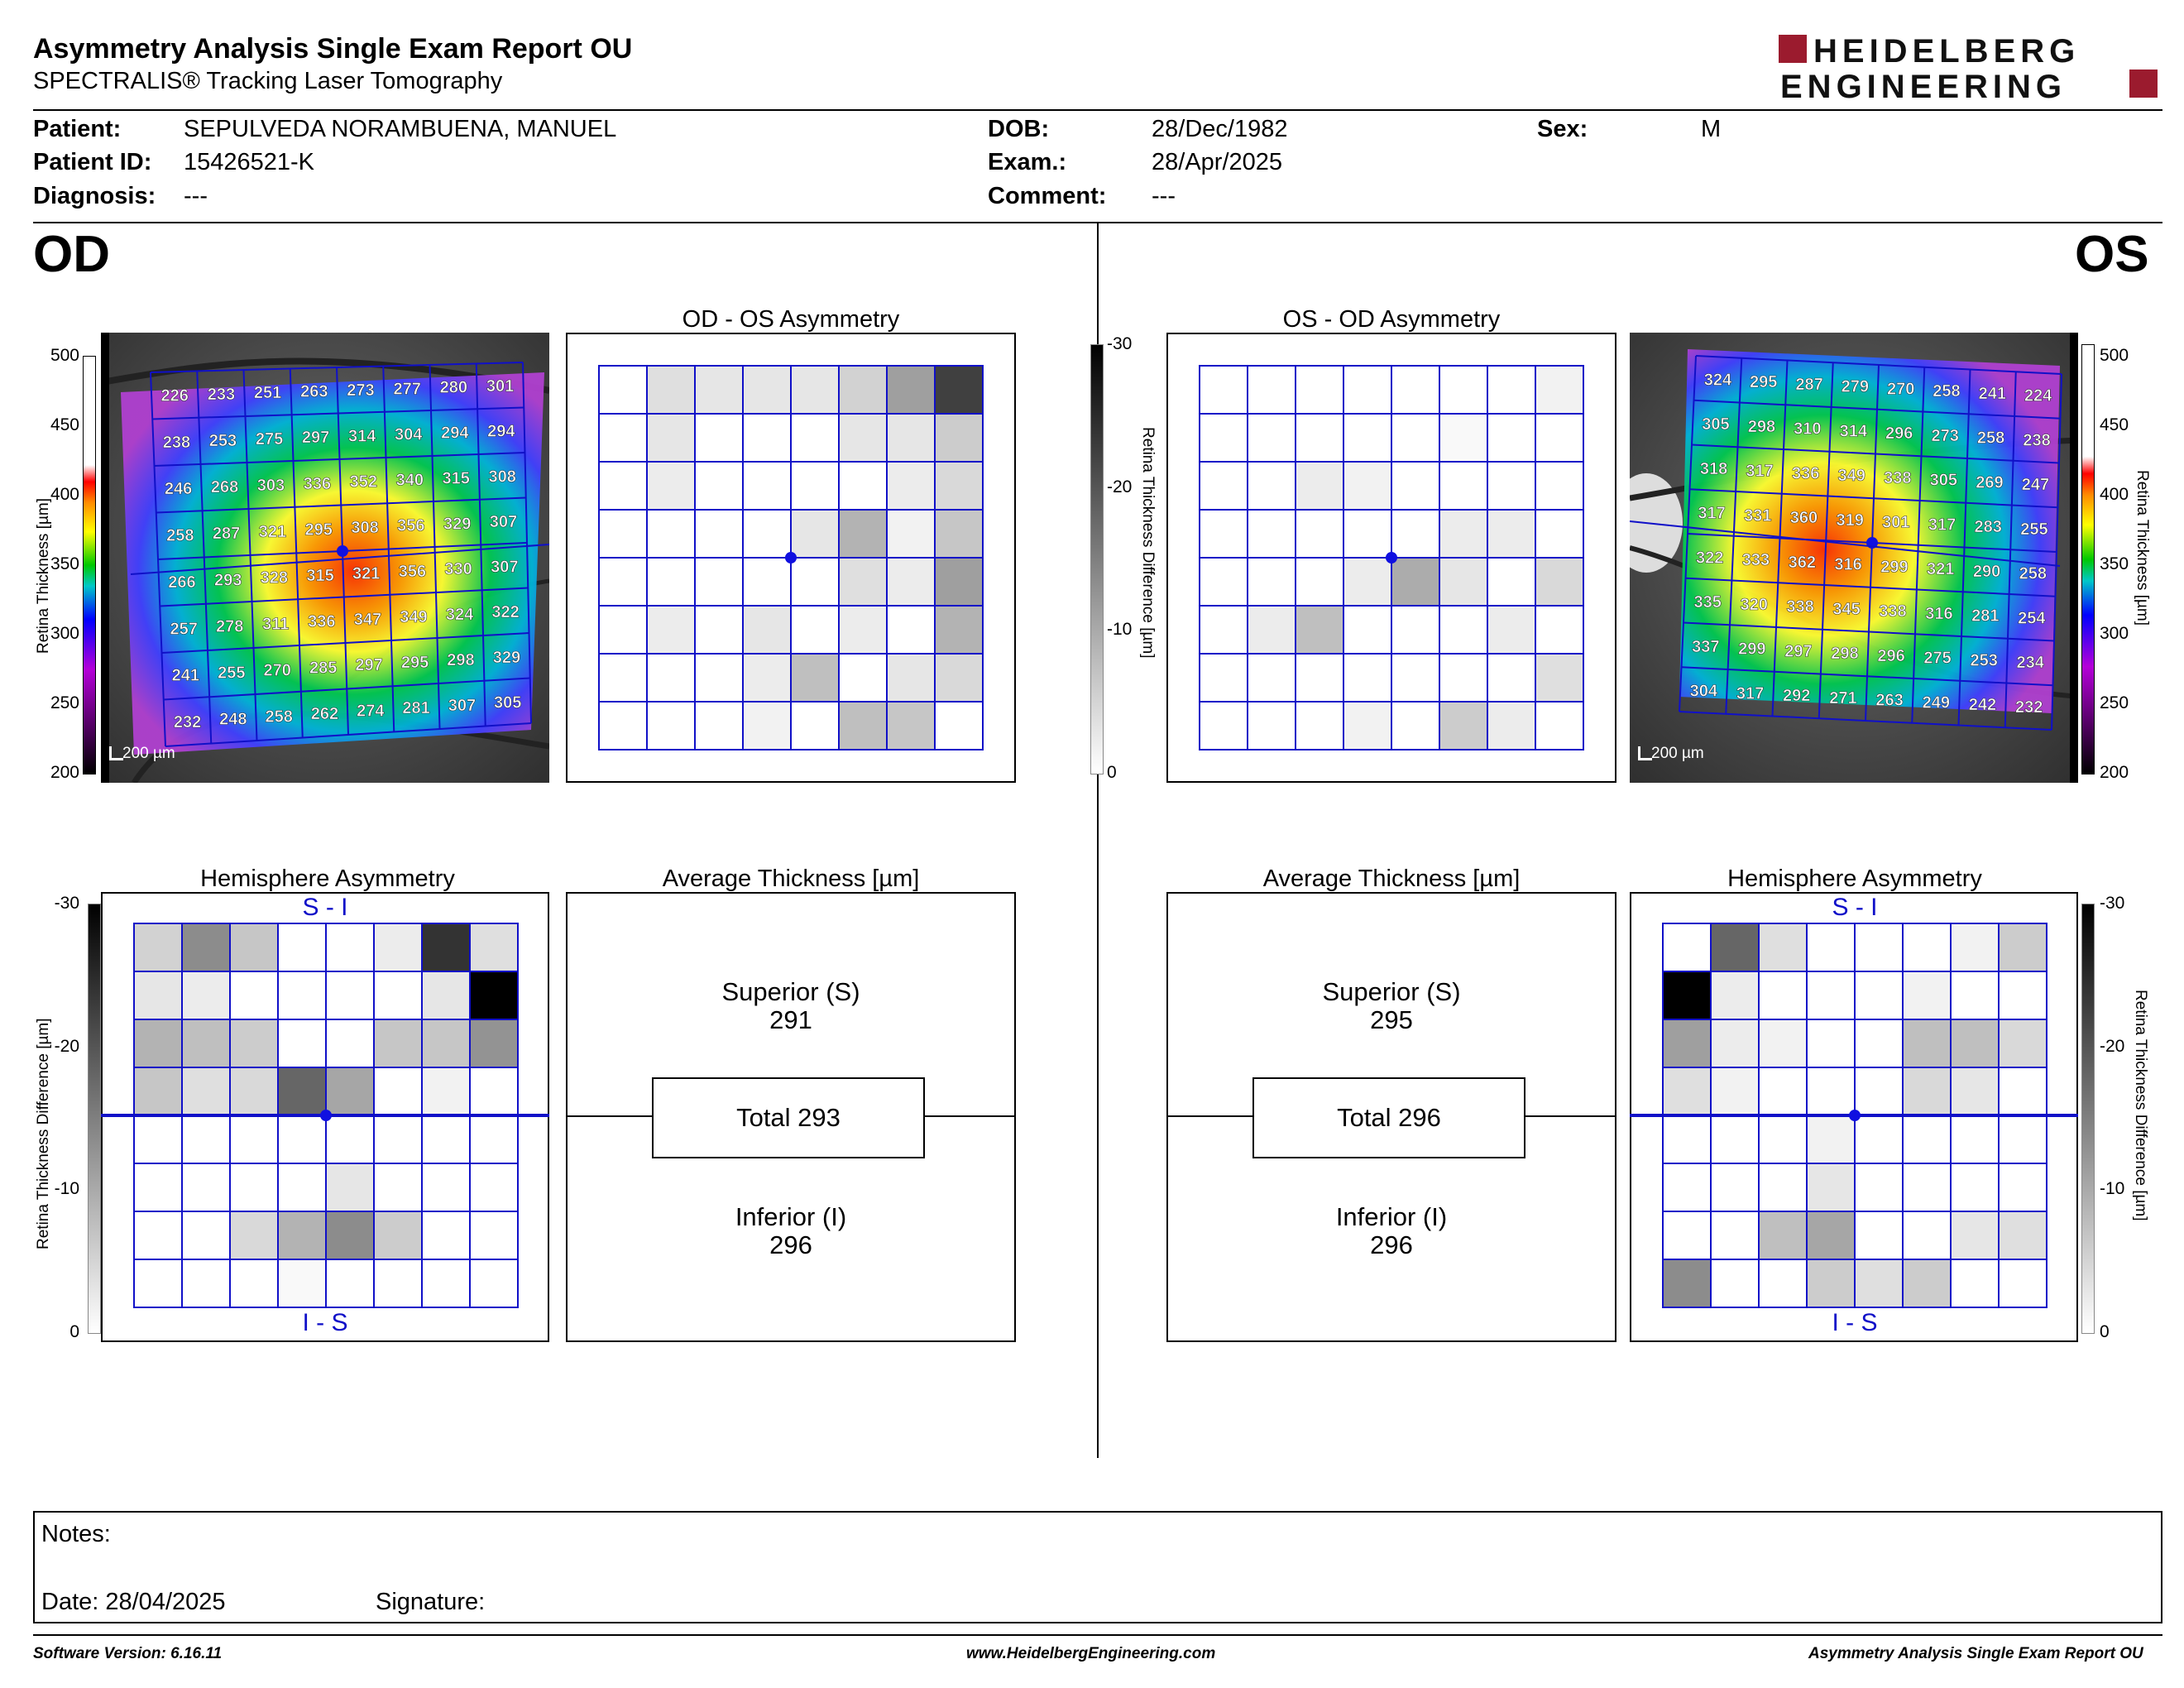  Describe the element at coordinates (94, 1119) in the screenshot. I see `od-difference-colorbar` at that location.